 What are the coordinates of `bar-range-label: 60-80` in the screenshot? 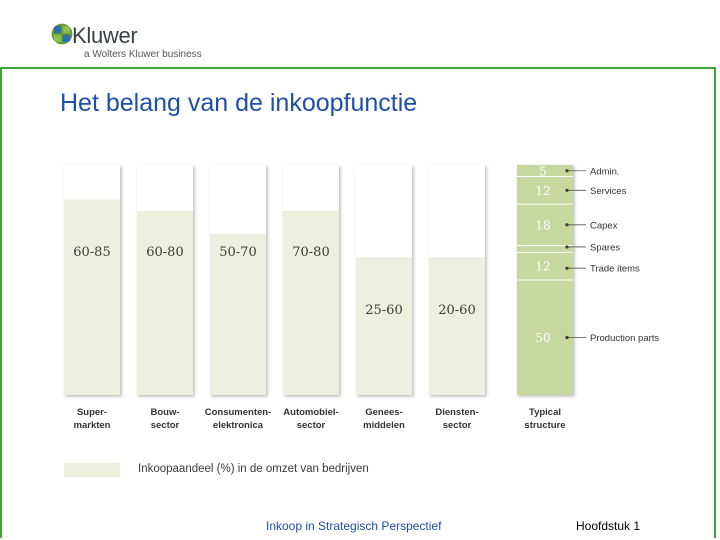 It's located at (164, 252).